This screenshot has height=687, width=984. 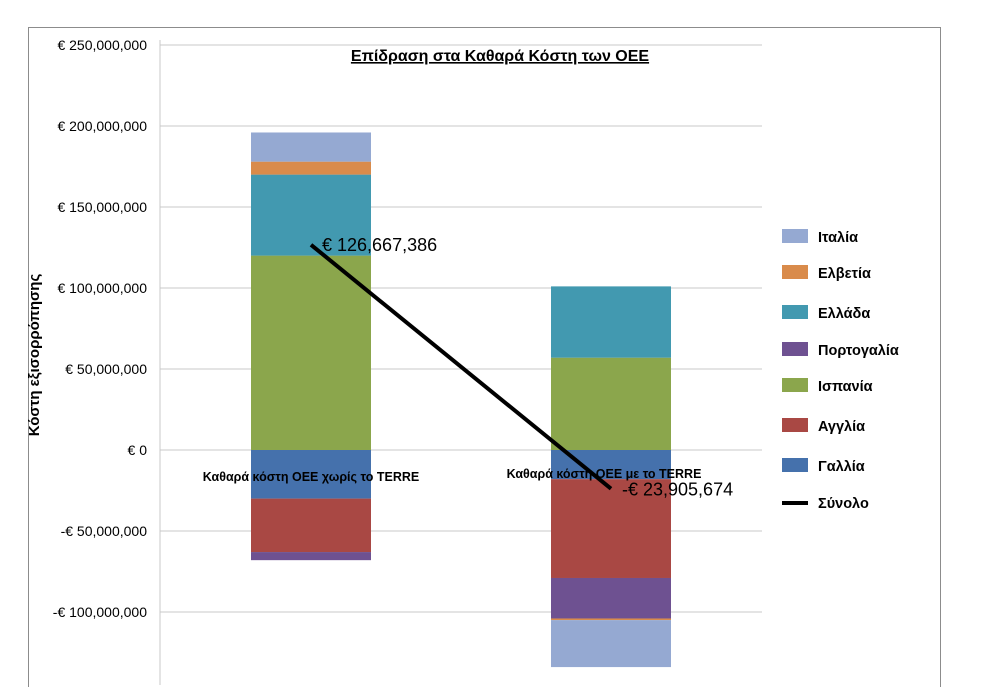 What do you see at coordinates (838, 238) in the screenshot?
I see `legend-label: Ιταλία` at bounding box center [838, 238].